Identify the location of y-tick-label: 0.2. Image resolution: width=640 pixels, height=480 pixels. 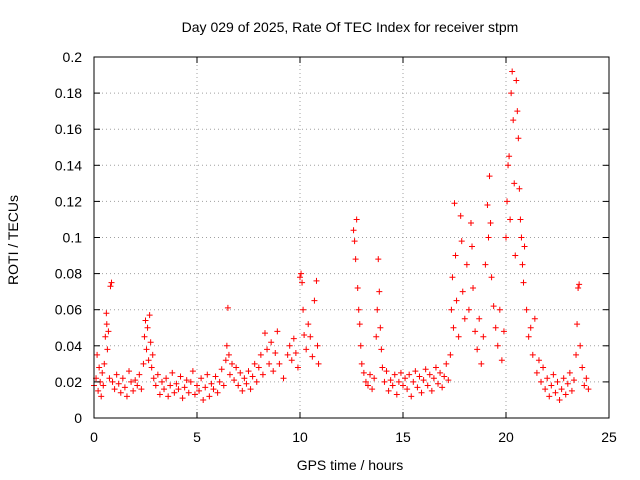
(73, 57).